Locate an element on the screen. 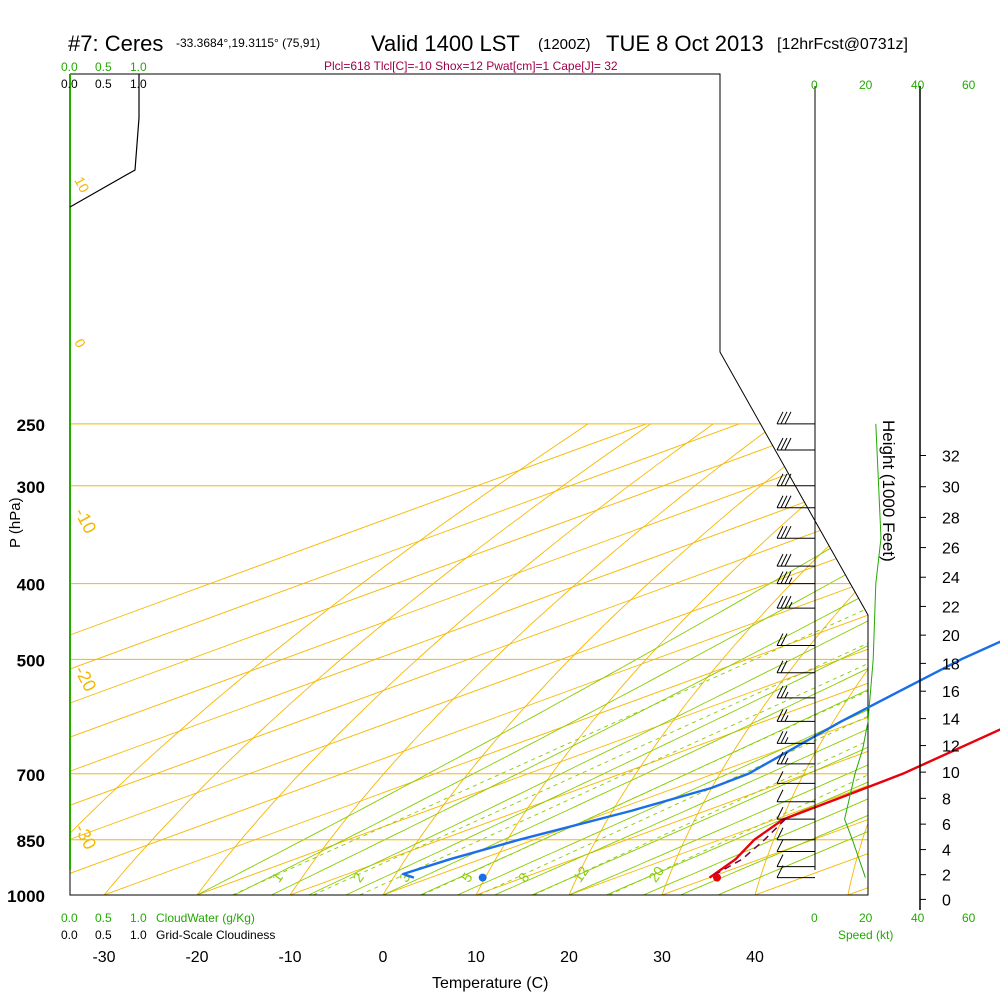 The width and height of the screenshot is (1000, 1000). cloudiness-tick-1: 0.5 is located at coordinates (103, 84).